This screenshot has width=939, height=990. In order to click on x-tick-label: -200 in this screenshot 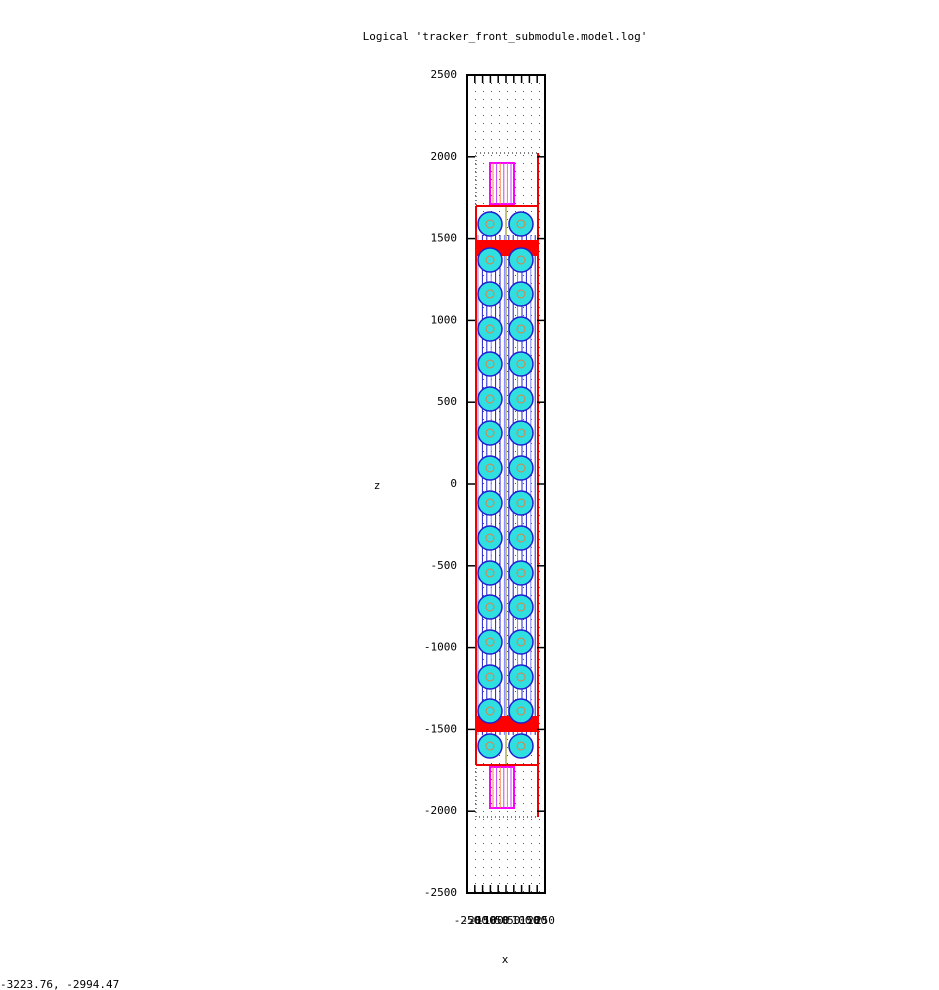, I will do `click(475, 920)`.